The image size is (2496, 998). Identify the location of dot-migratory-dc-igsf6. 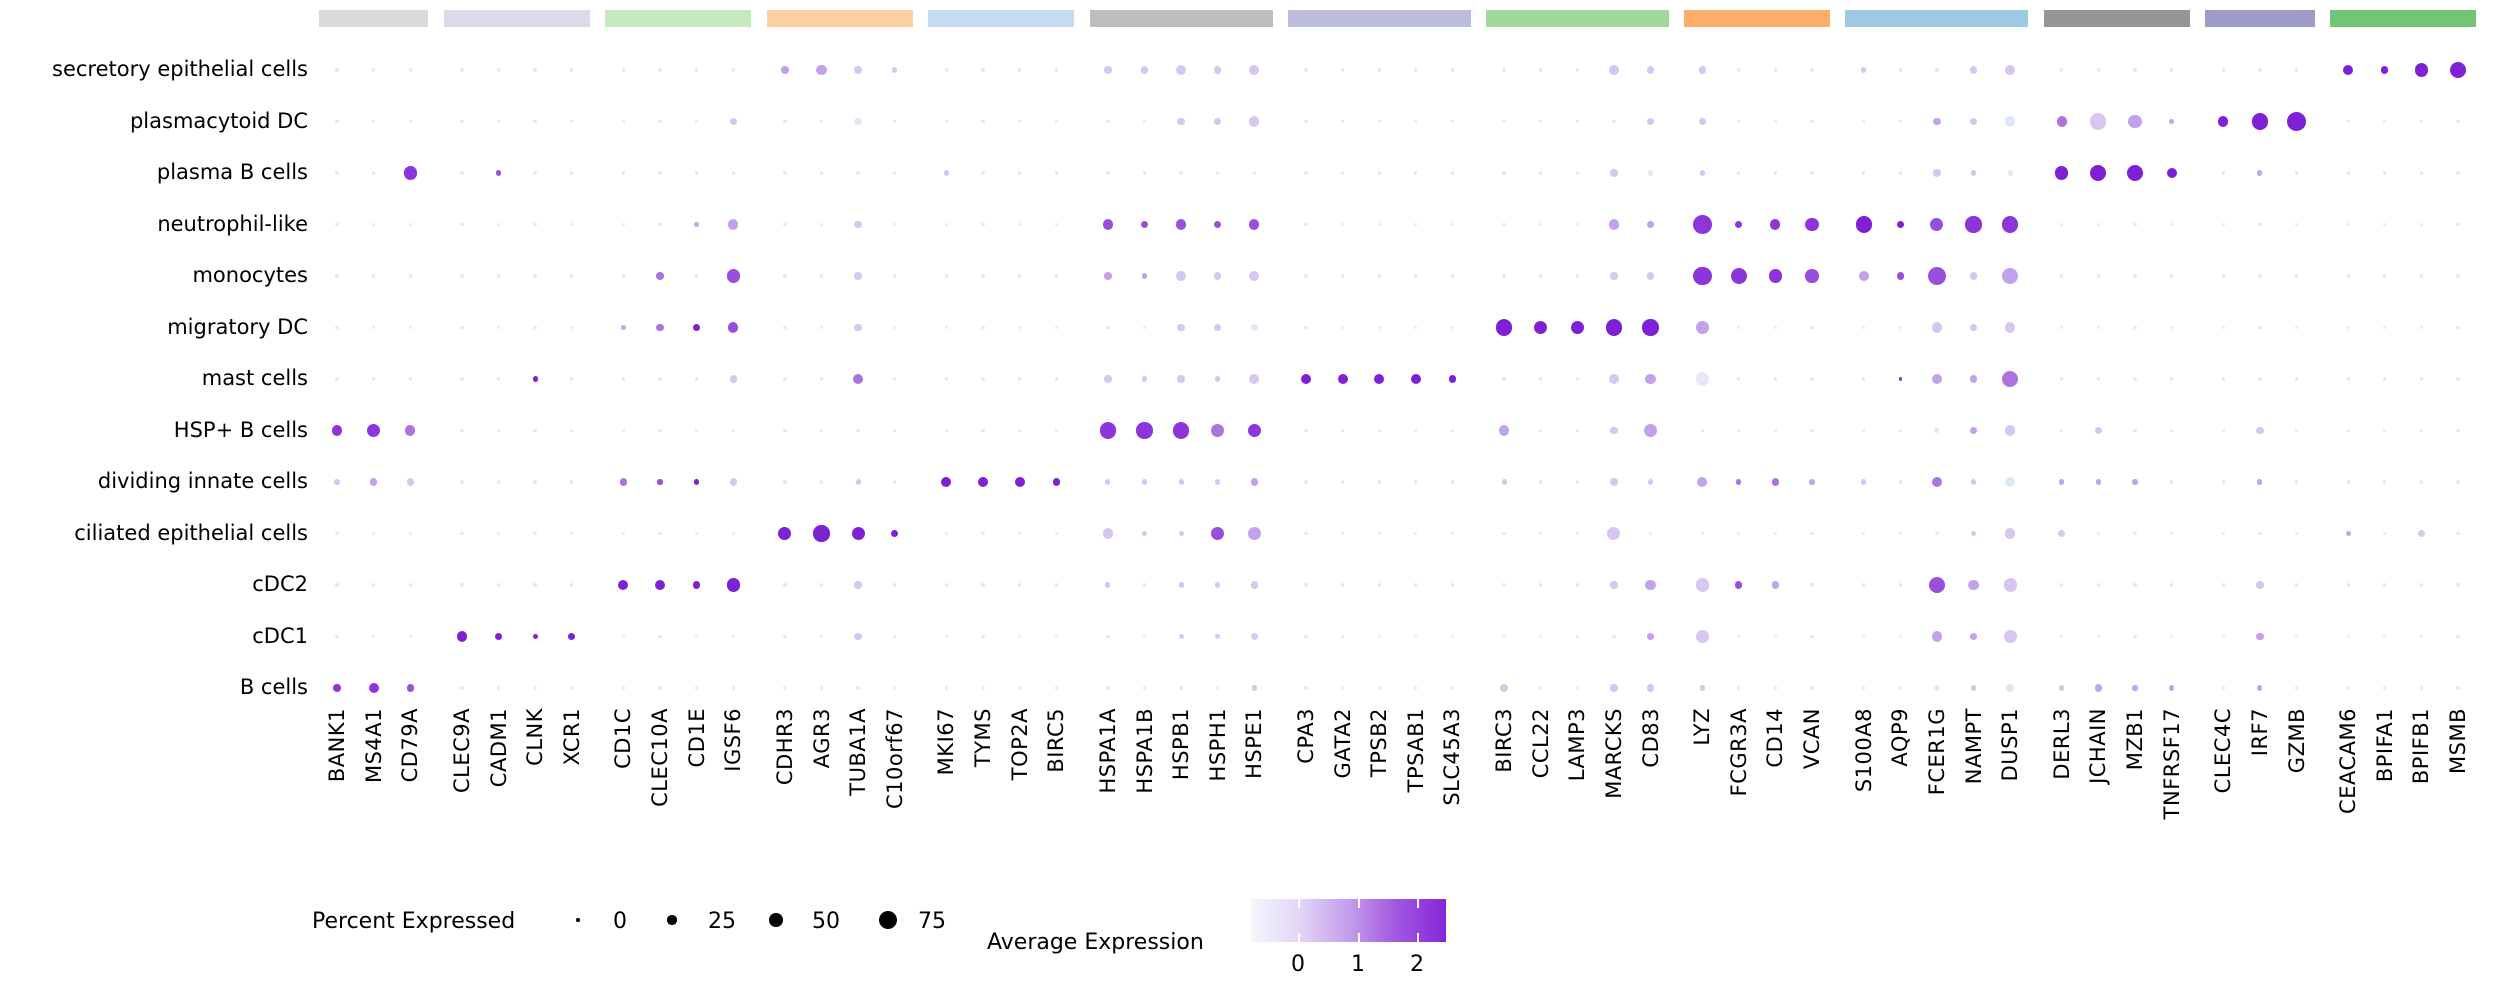
(733, 327).